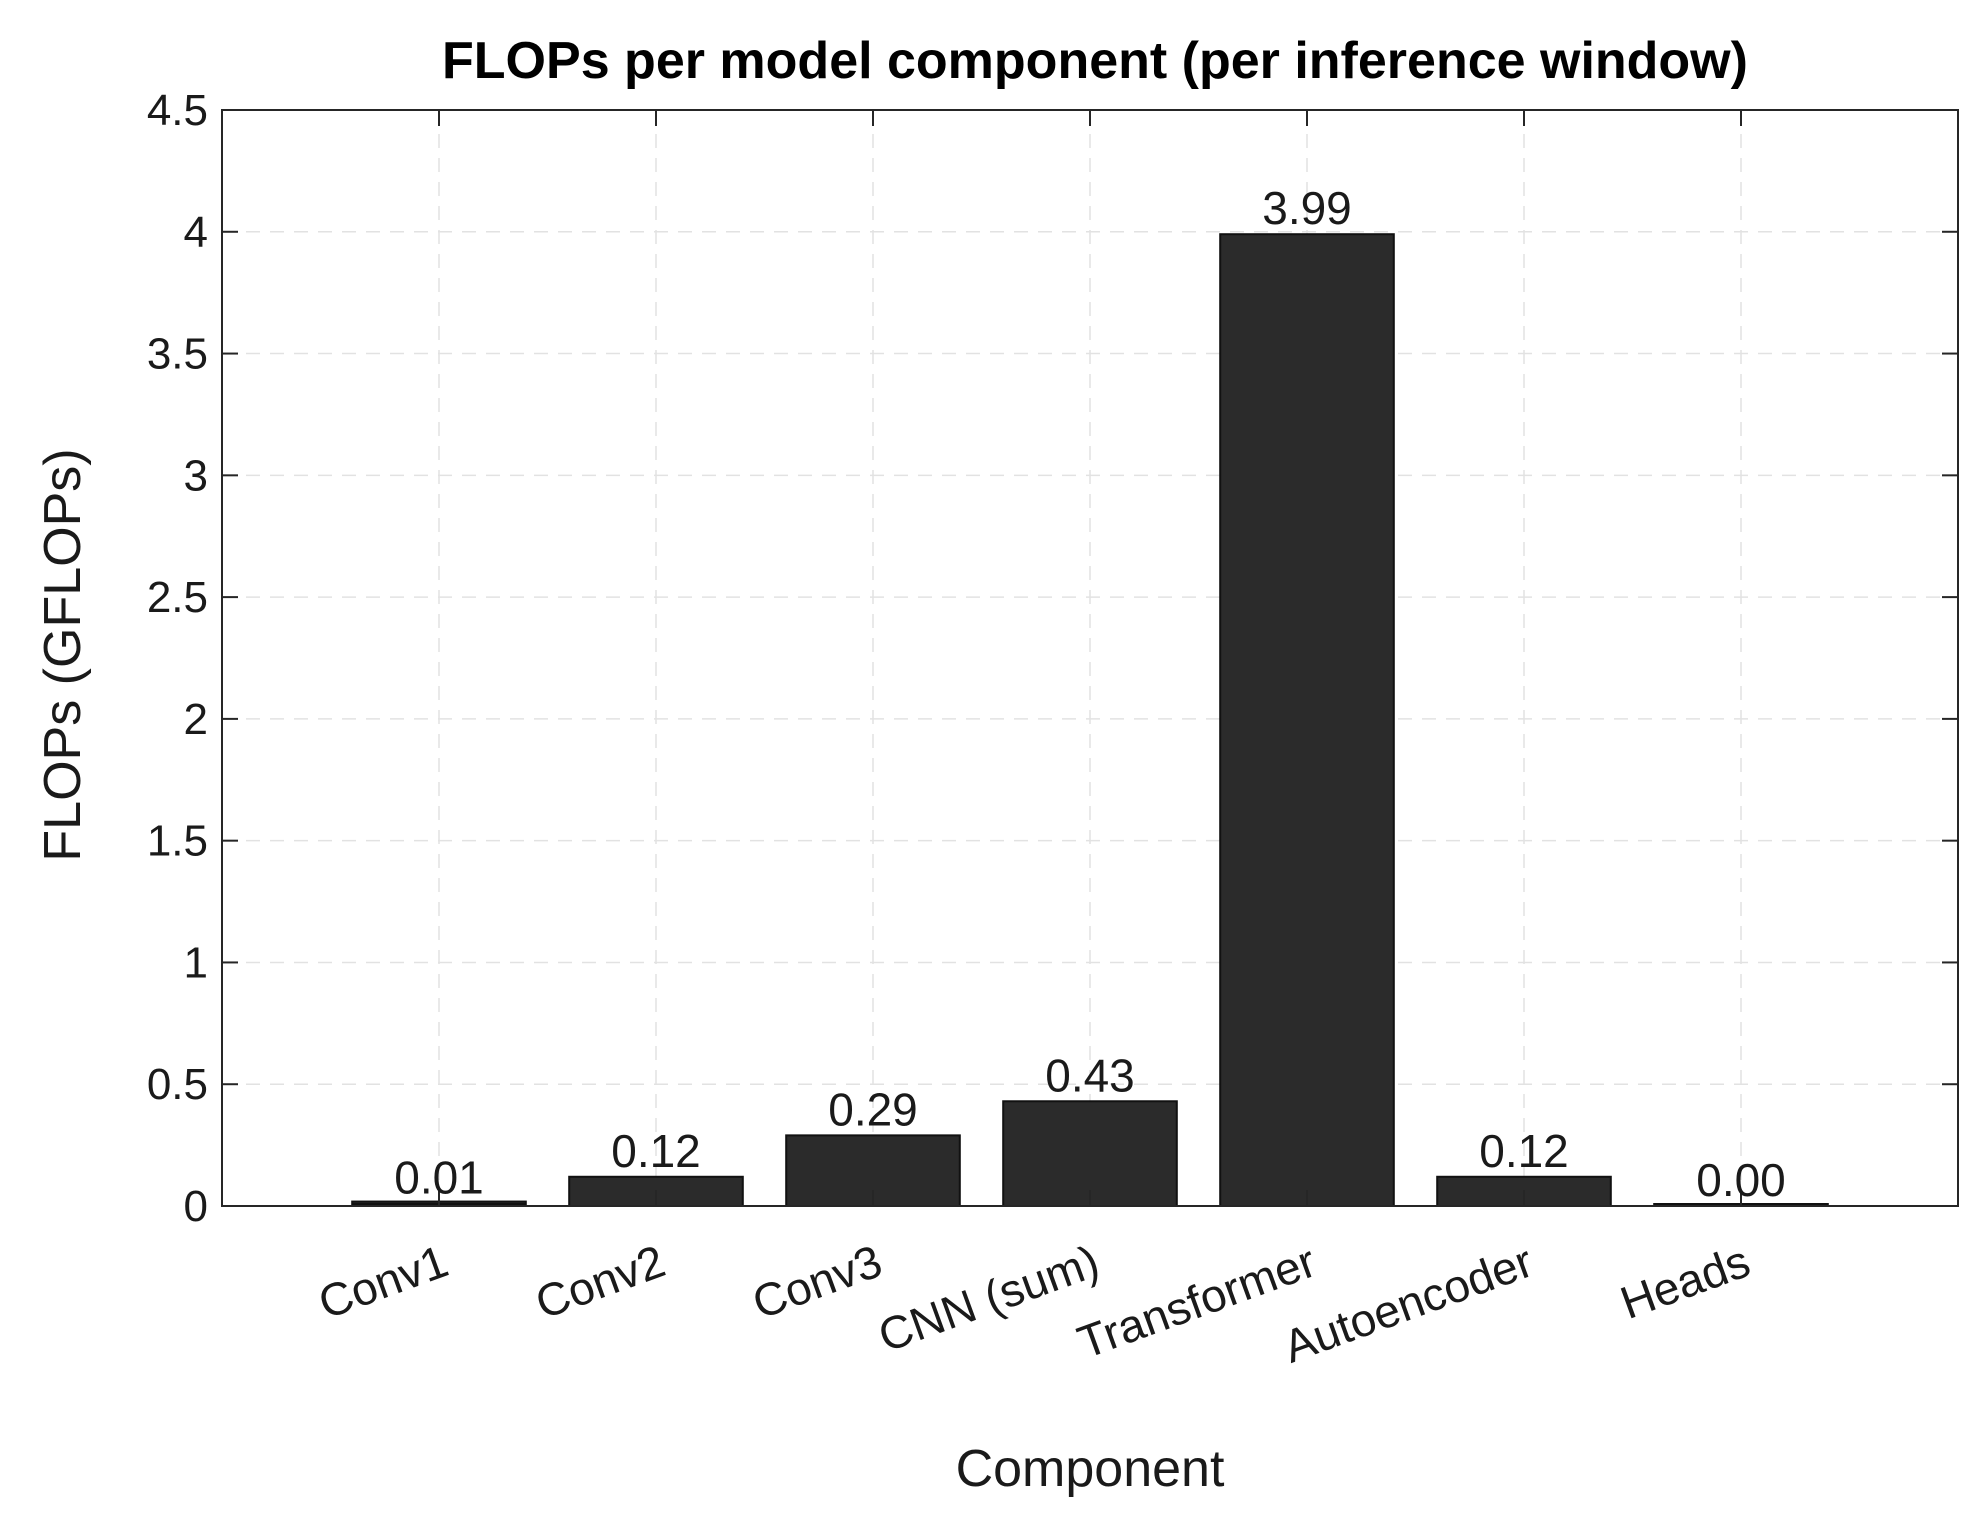  What do you see at coordinates (196, 719) in the screenshot?
I see `y-tick-label: 2` at bounding box center [196, 719].